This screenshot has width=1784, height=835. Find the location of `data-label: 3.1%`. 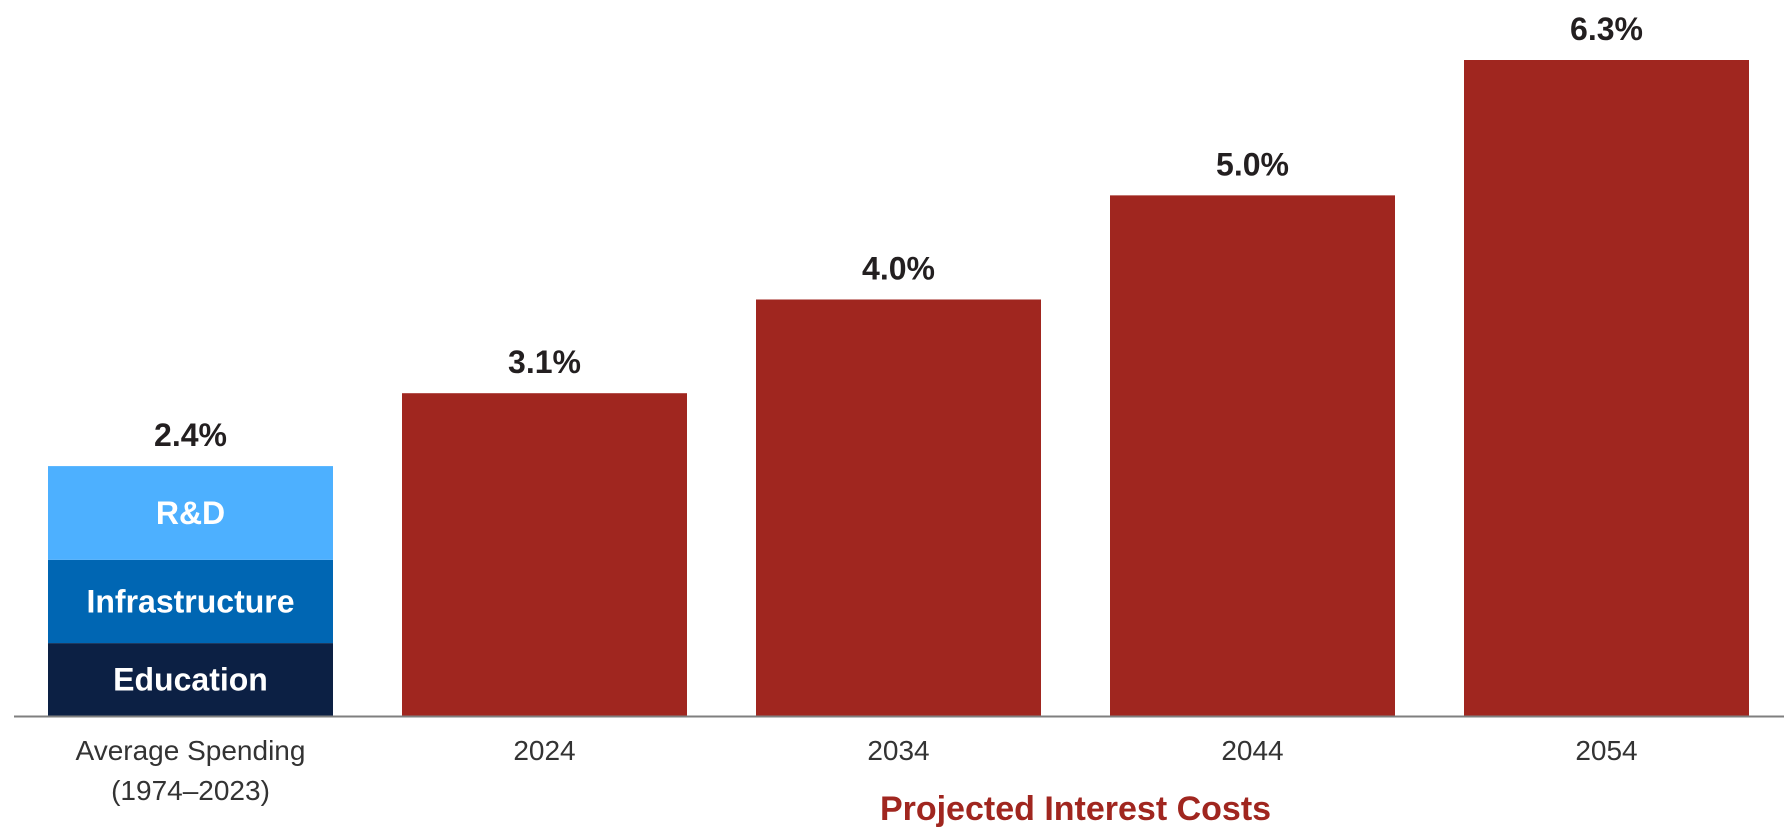

data-label: 3.1% is located at coordinates (544, 362).